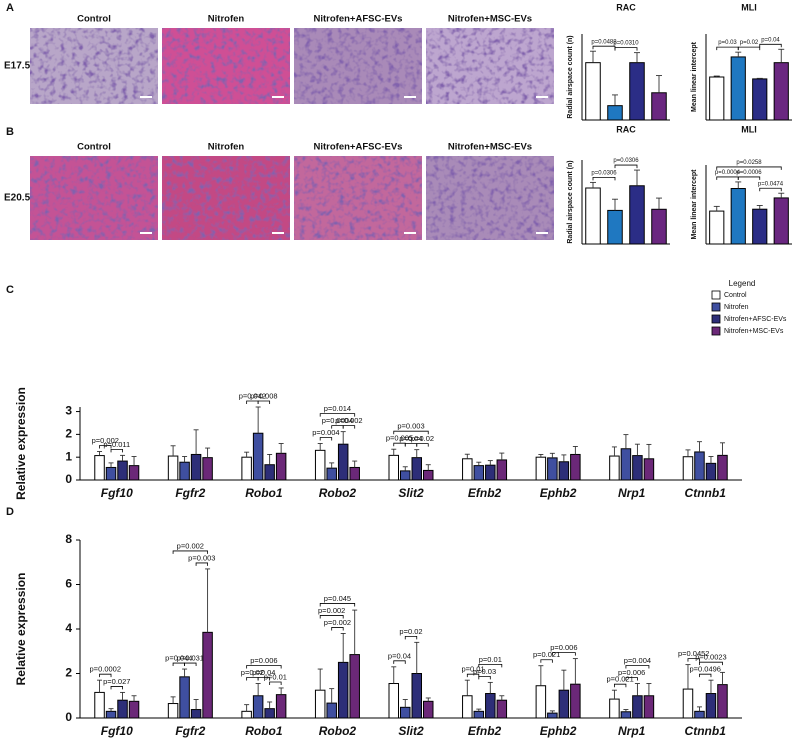 The height and width of the screenshot is (745, 800). Describe the element at coordinates (604, 173) in the screenshot. I see `p-value: p=0.0306` at that location.